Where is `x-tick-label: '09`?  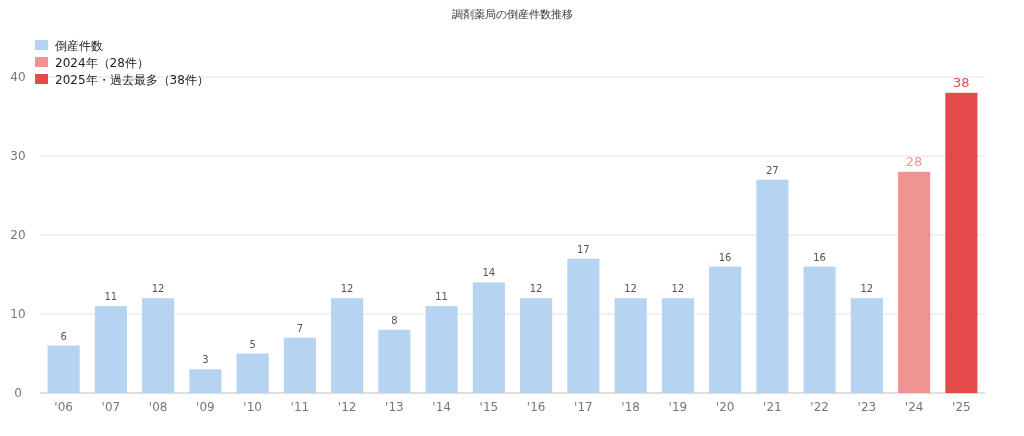
x-tick-label: '09 is located at coordinates (205, 407).